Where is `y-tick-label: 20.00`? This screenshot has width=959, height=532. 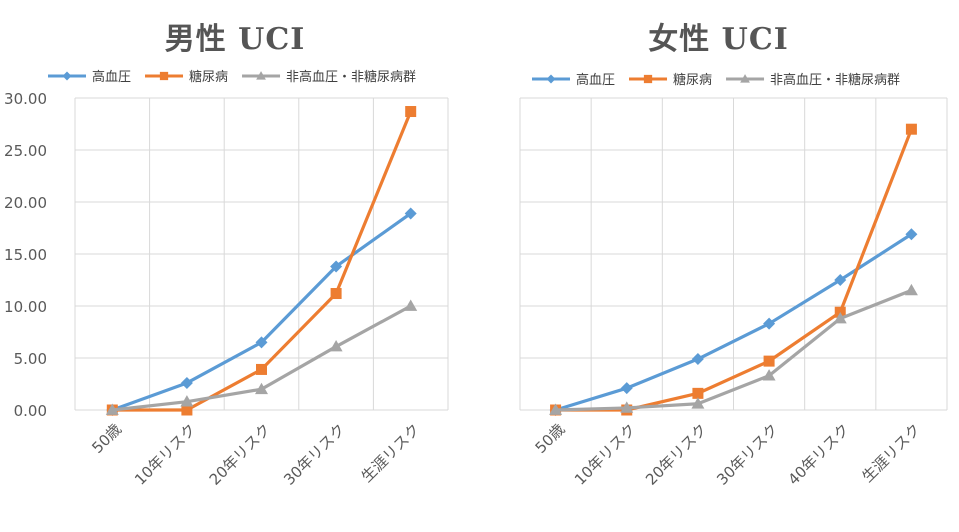
y-tick-label: 20.00 is located at coordinates (25, 203).